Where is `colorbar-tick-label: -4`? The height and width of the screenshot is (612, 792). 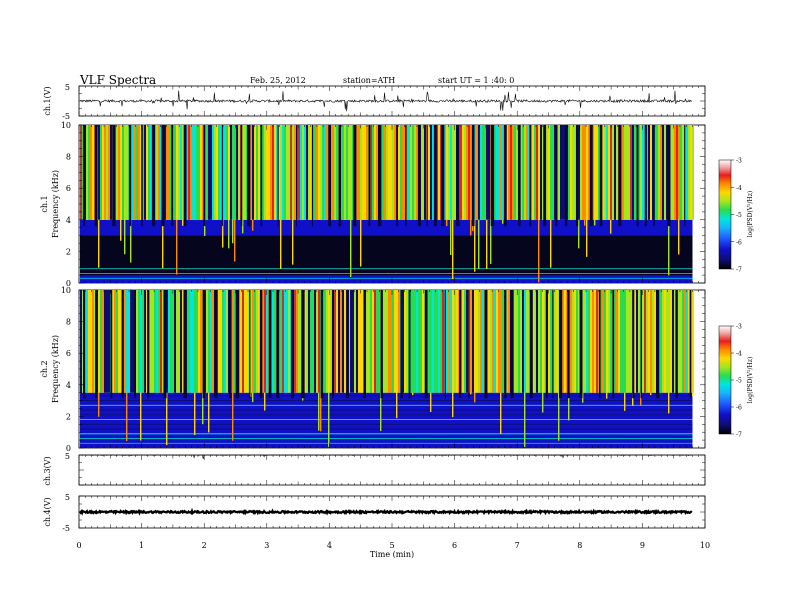 colorbar-tick-label: -4 is located at coordinates (739, 188).